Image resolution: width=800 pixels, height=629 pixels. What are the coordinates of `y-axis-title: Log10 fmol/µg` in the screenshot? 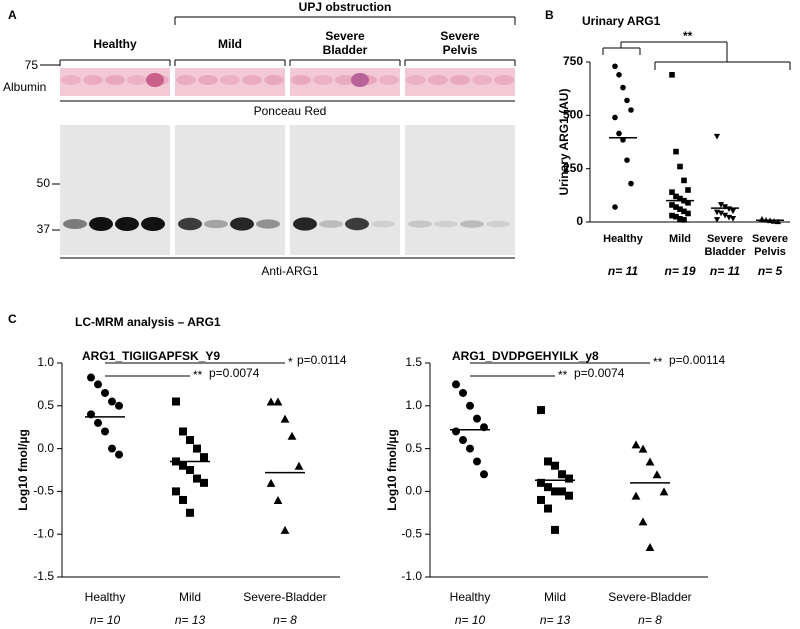 It's located at (23, 470).